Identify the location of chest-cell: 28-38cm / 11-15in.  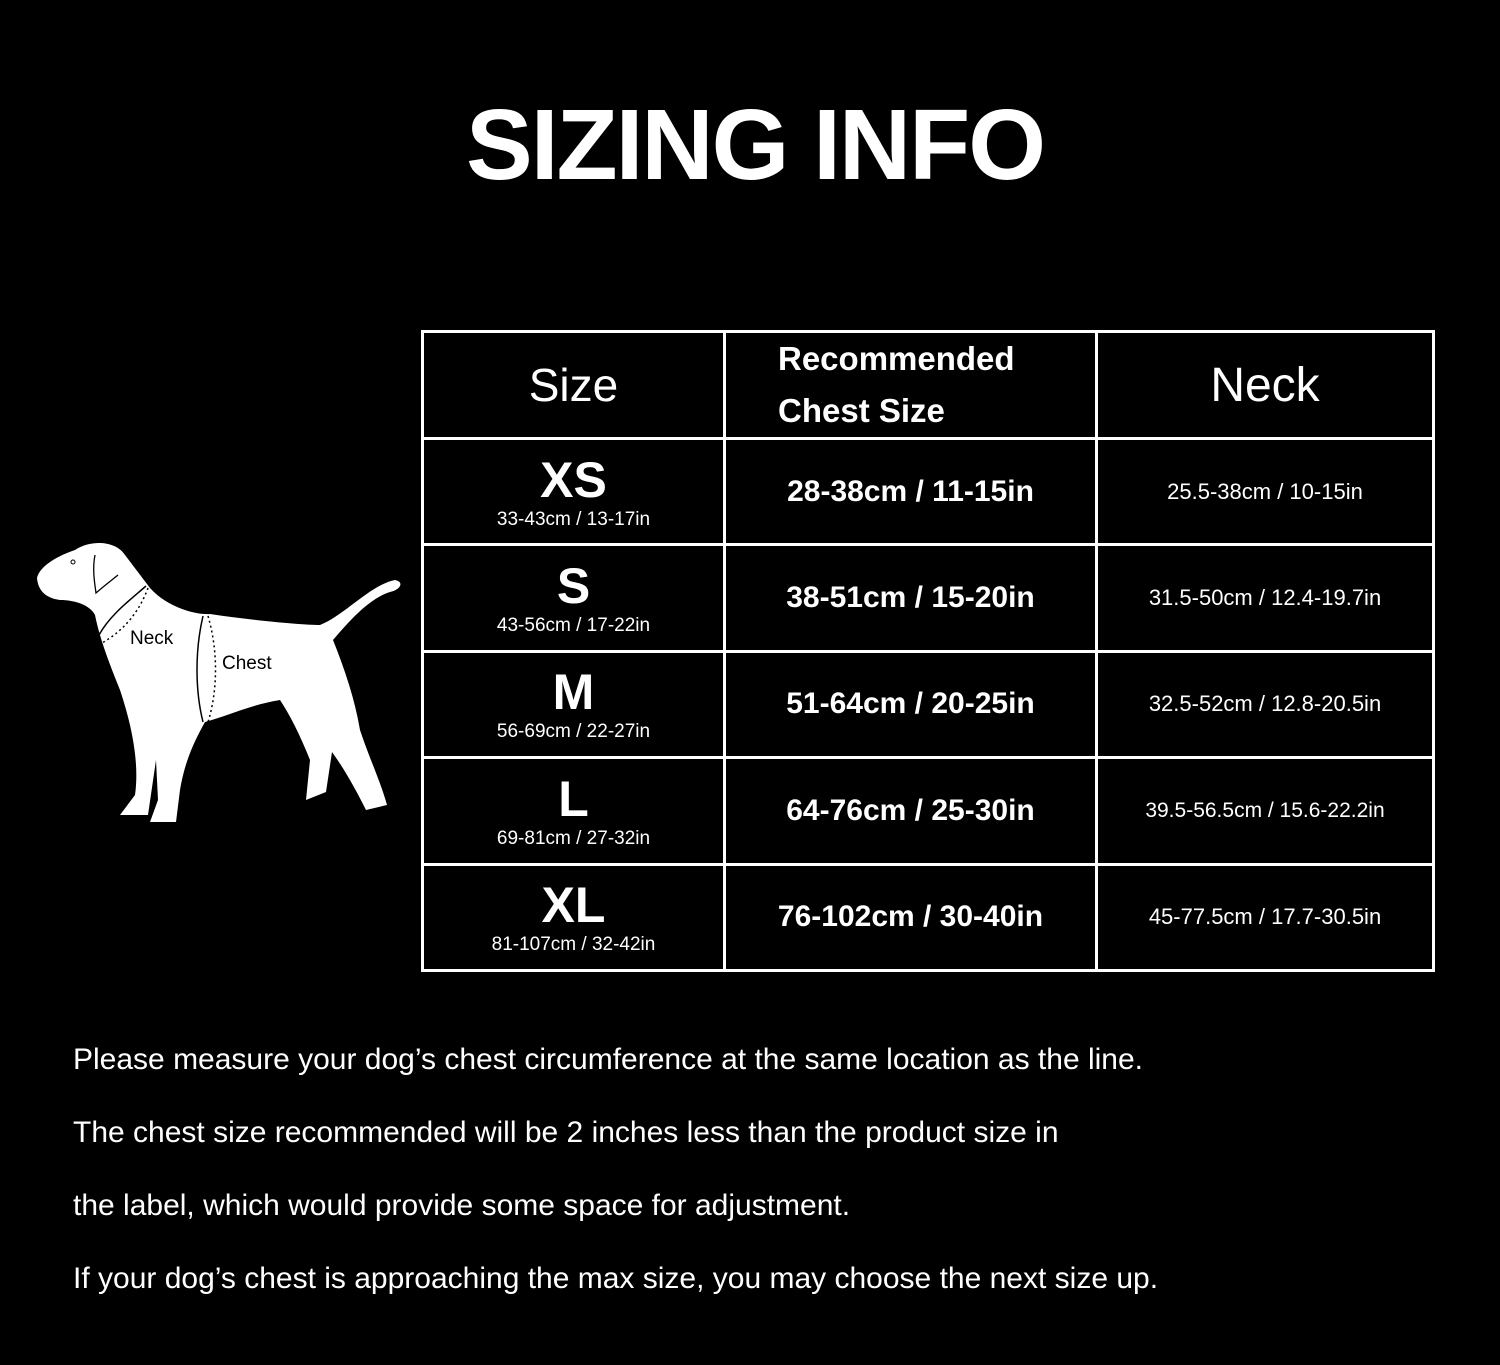
(910, 491).